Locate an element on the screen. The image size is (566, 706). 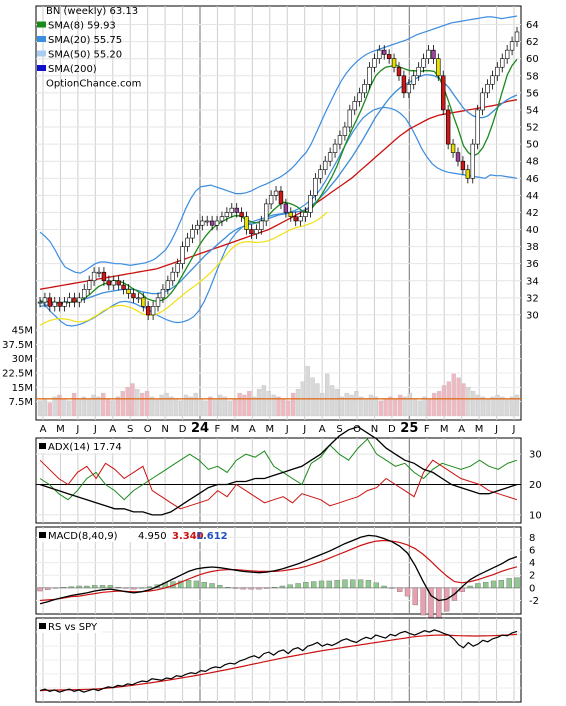
legend-swatch is located at coordinates (41, 53).